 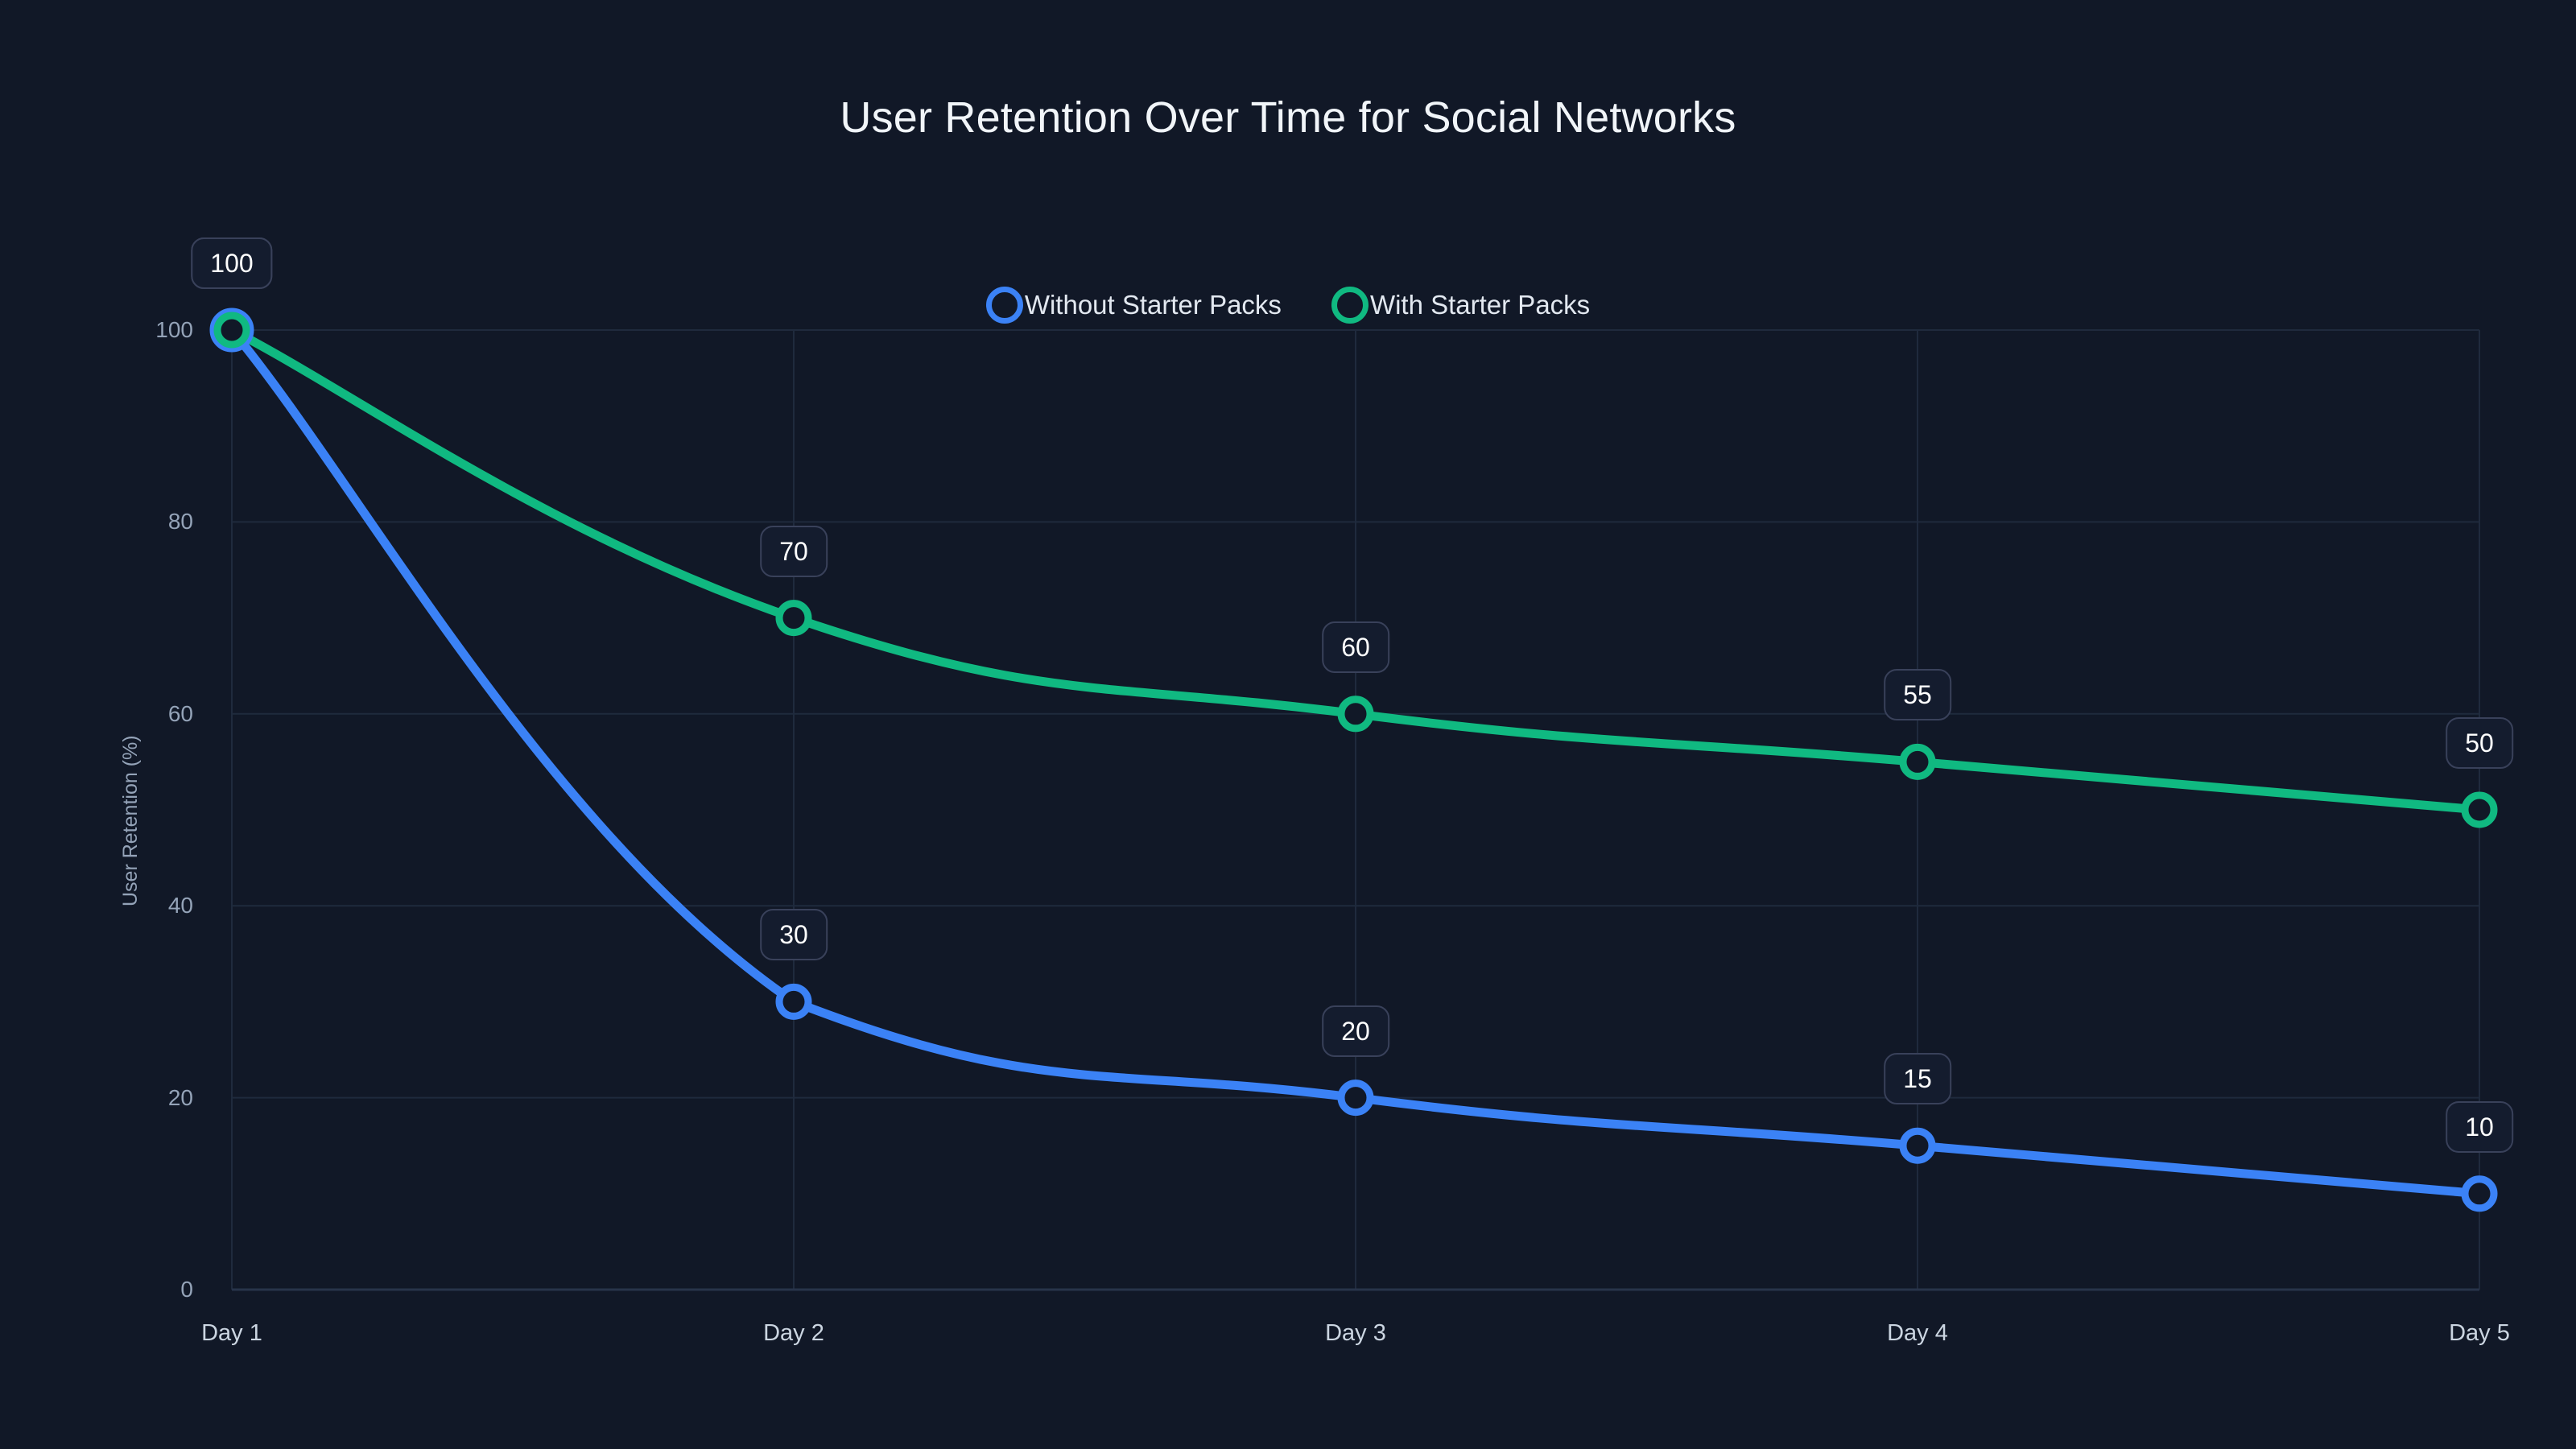 I want to click on x-axis-tick-label: Day 2, so click(x=793, y=1333).